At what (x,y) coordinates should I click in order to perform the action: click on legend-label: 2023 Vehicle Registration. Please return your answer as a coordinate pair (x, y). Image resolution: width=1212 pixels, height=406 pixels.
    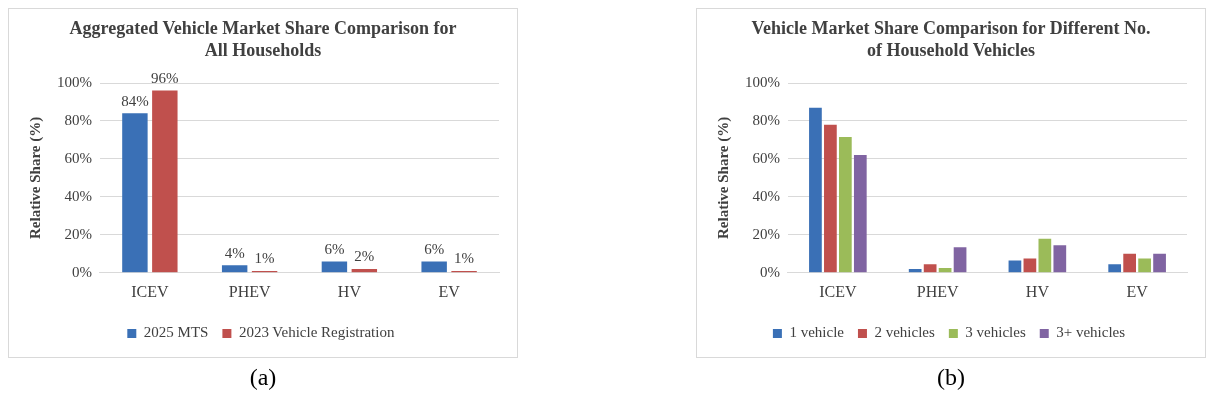
    Looking at the image, I should click on (316, 332).